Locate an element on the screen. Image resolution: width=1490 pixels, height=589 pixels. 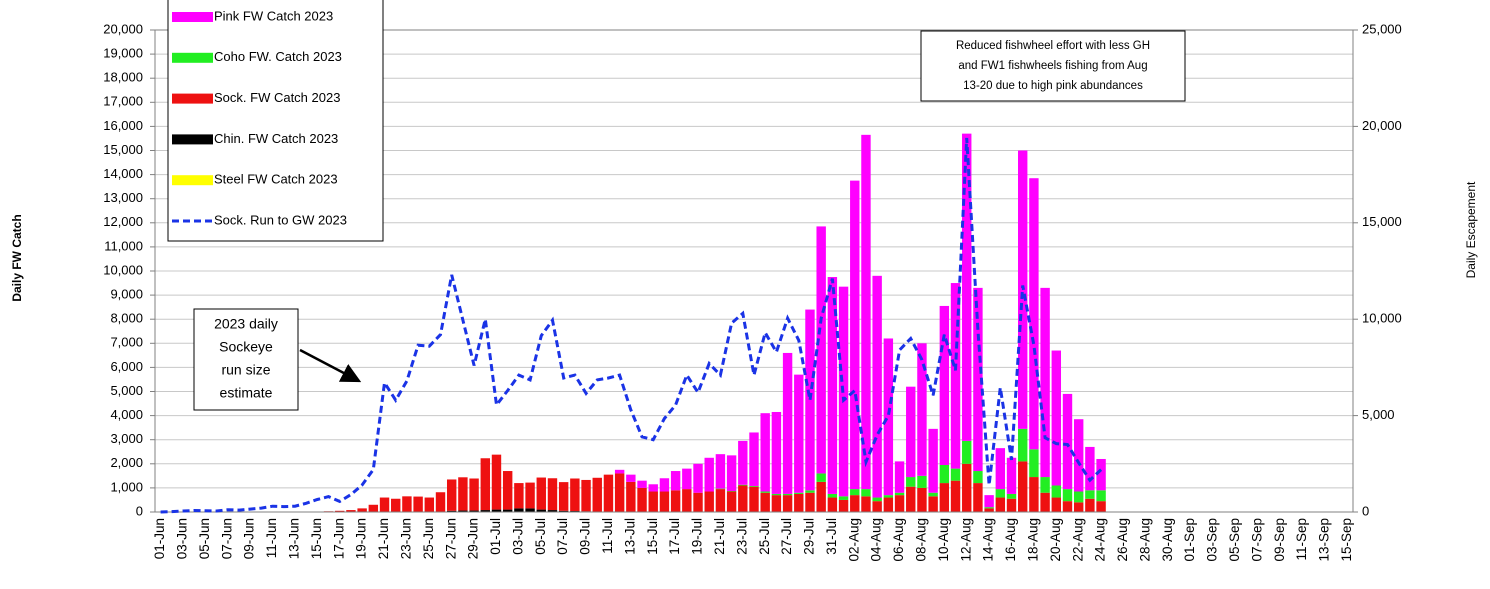
x-tick-label: 20-Aug is located at coordinates (1055, 540).